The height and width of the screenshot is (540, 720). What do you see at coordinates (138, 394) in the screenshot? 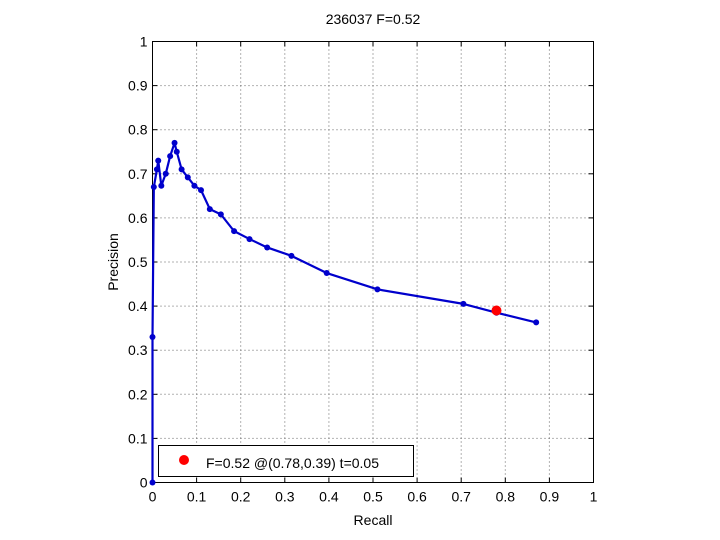
I see `y-tick-label: 0.2` at bounding box center [138, 394].